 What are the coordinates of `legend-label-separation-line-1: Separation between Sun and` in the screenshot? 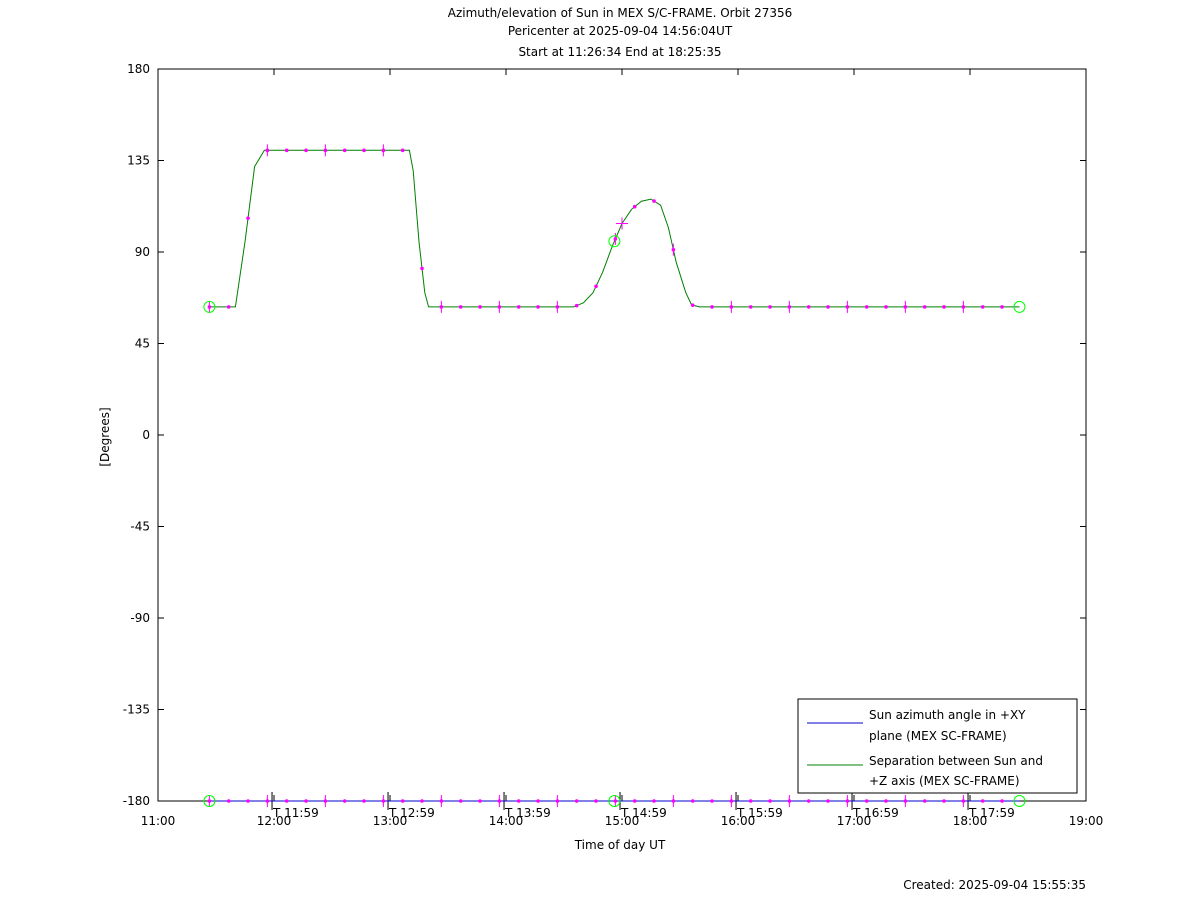 It's located at (956, 761).